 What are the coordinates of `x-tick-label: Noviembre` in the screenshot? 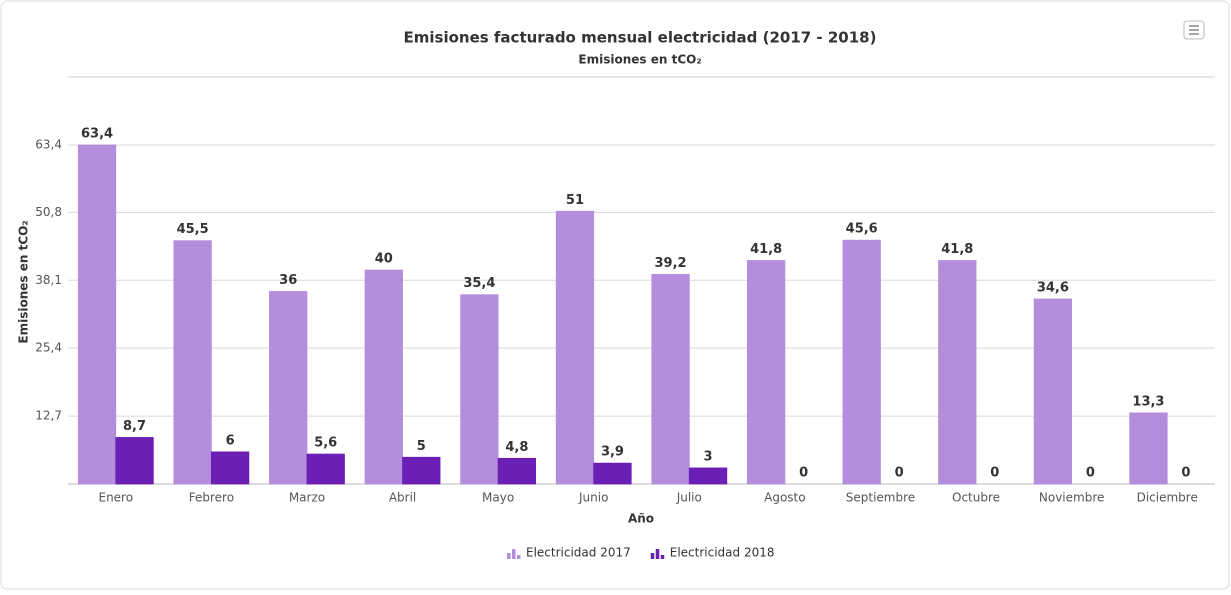 It's located at (1072, 498).